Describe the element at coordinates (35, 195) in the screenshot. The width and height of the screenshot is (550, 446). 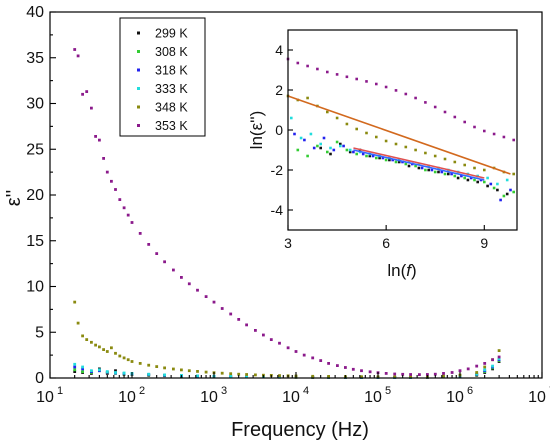
I see `main-y-tick-label: 20` at that location.